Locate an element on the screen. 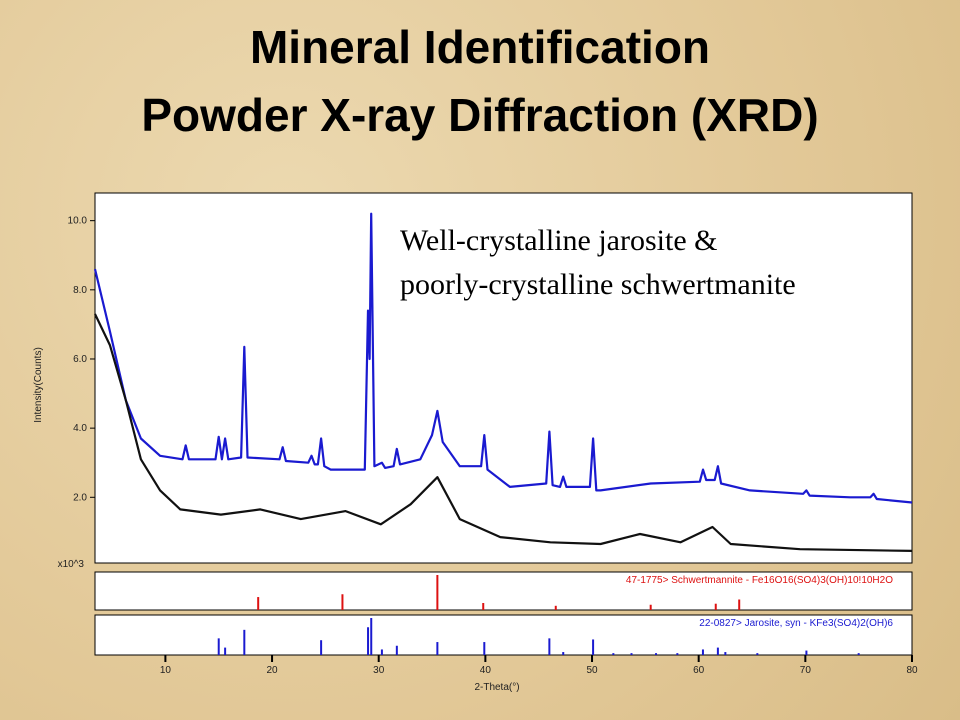 This screenshot has height=720, width=960. x-tick-label: 20 is located at coordinates (272, 670).